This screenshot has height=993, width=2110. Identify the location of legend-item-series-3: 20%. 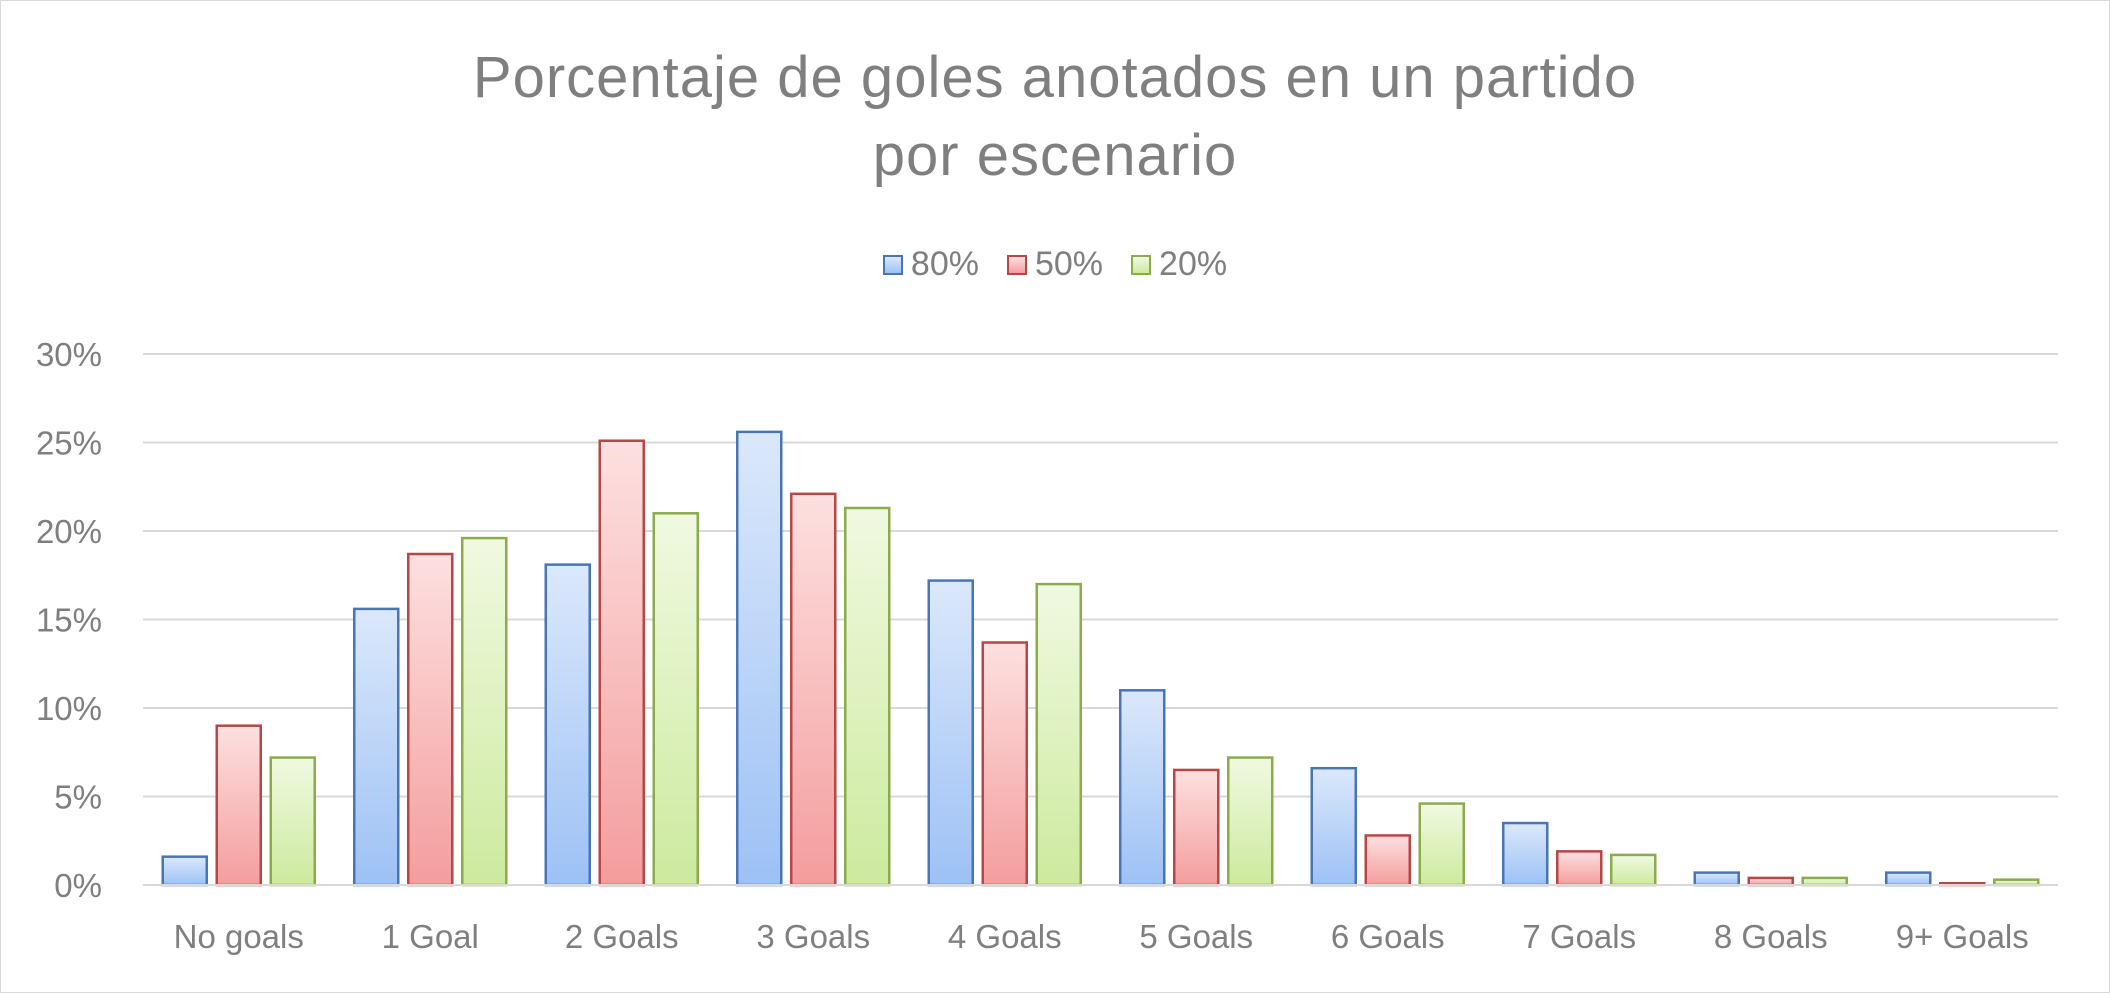
(1179, 264).